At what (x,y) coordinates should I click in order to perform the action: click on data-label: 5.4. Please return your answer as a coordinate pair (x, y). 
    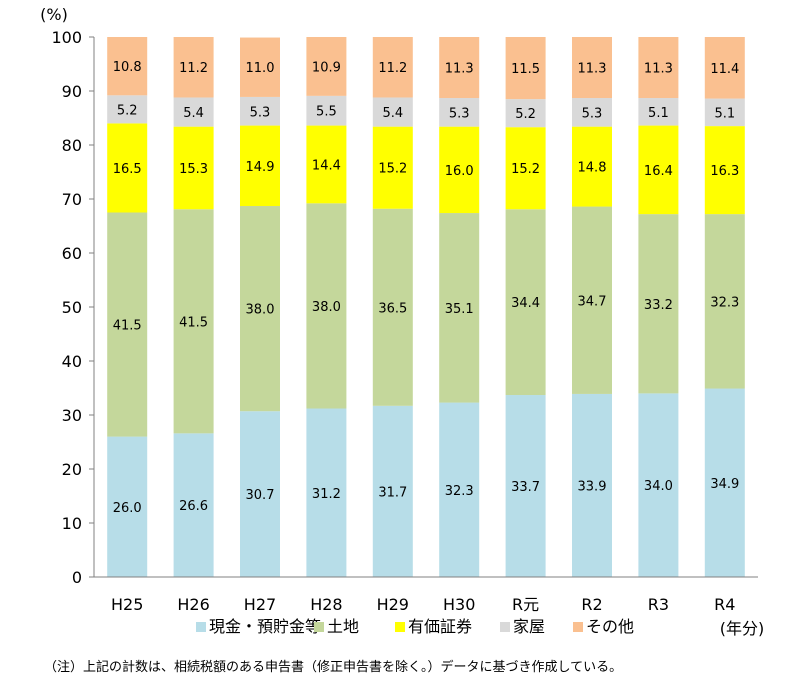
    Looking at the image, I should click on (193, 113).